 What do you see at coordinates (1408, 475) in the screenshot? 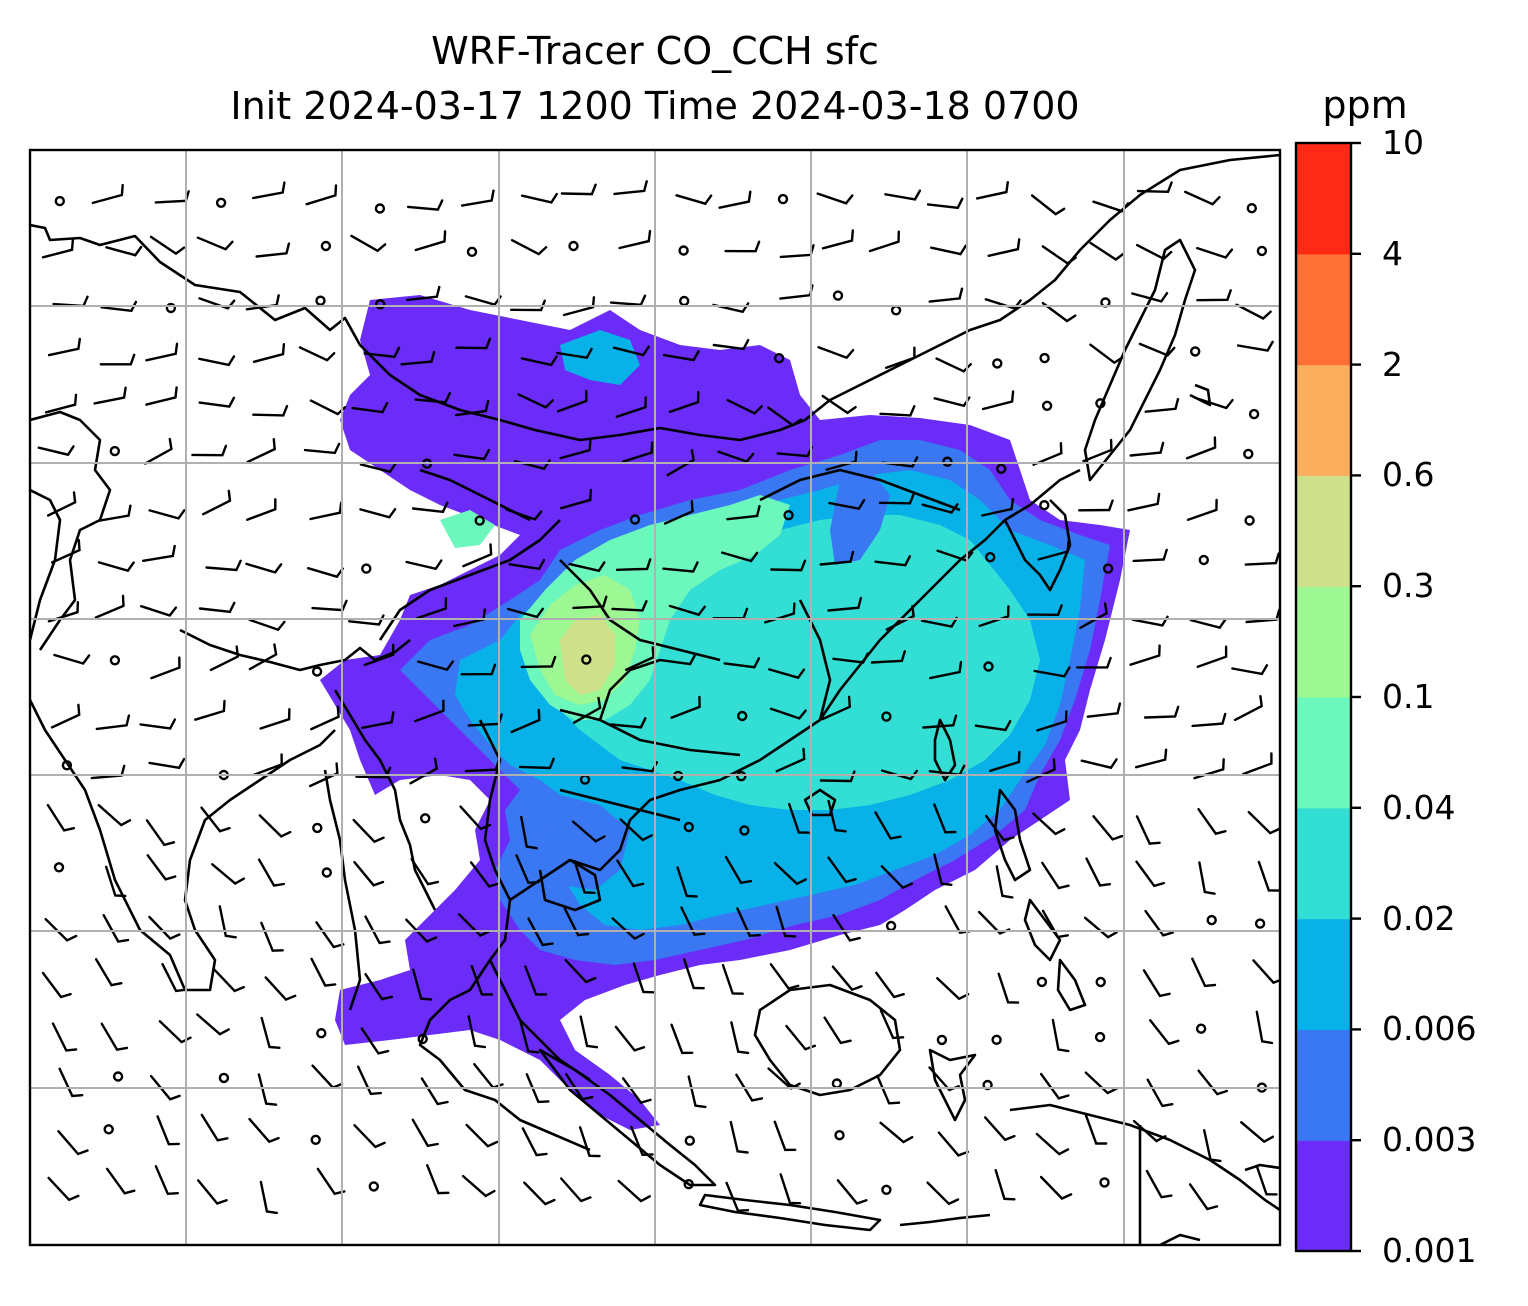
I see `colorbar-tick-label: 0.6` at bounding box center [1408, 475].